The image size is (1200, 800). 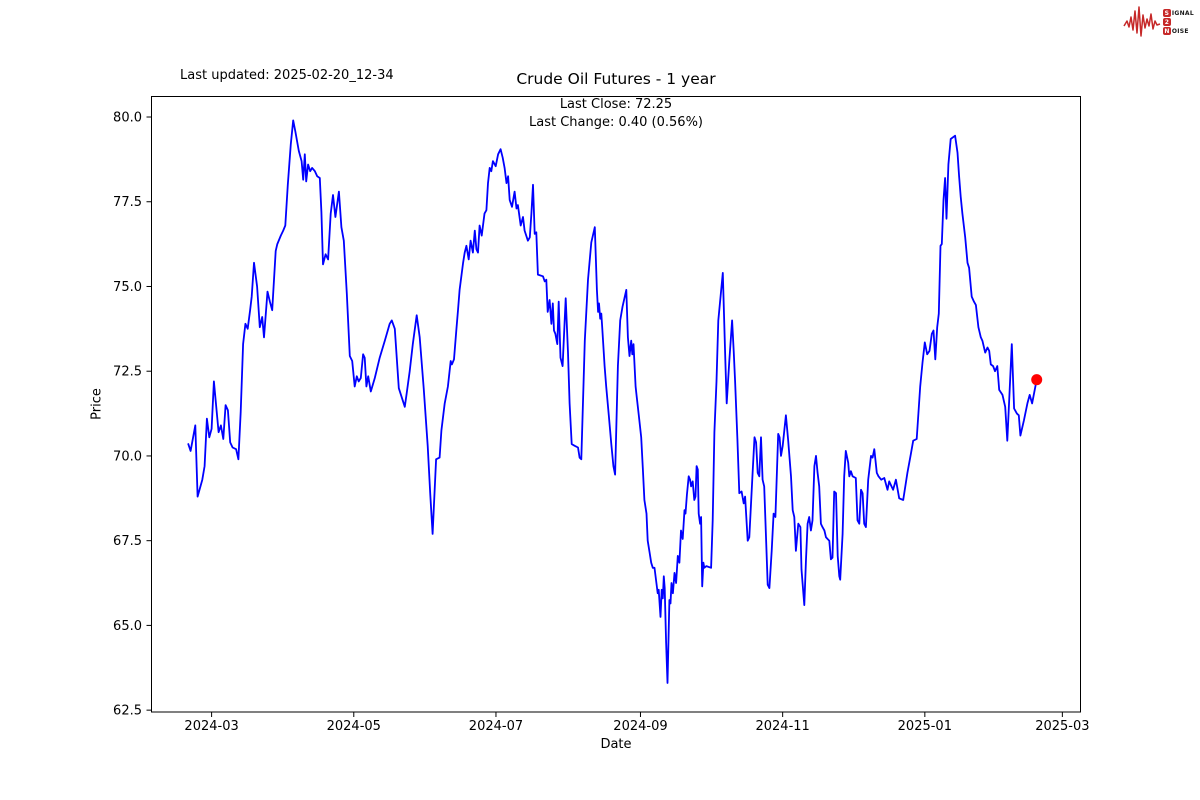 I want to click on last-change-text: Last Change: 0.40 (0.56%), so click(x=615, y=122).